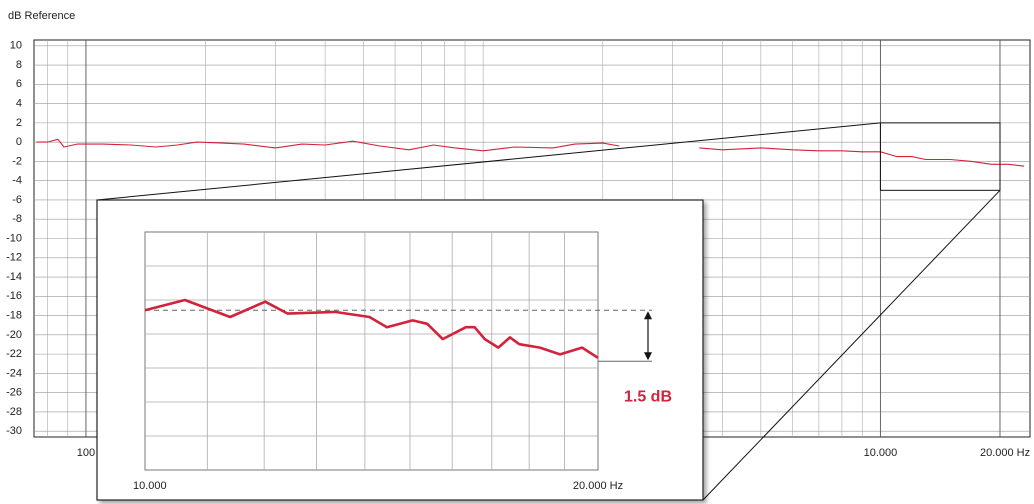  What do you see at coordinates (14, 277) in the screenshot?
I see `y-tick-label: -14` at bounding box center [14, 277].